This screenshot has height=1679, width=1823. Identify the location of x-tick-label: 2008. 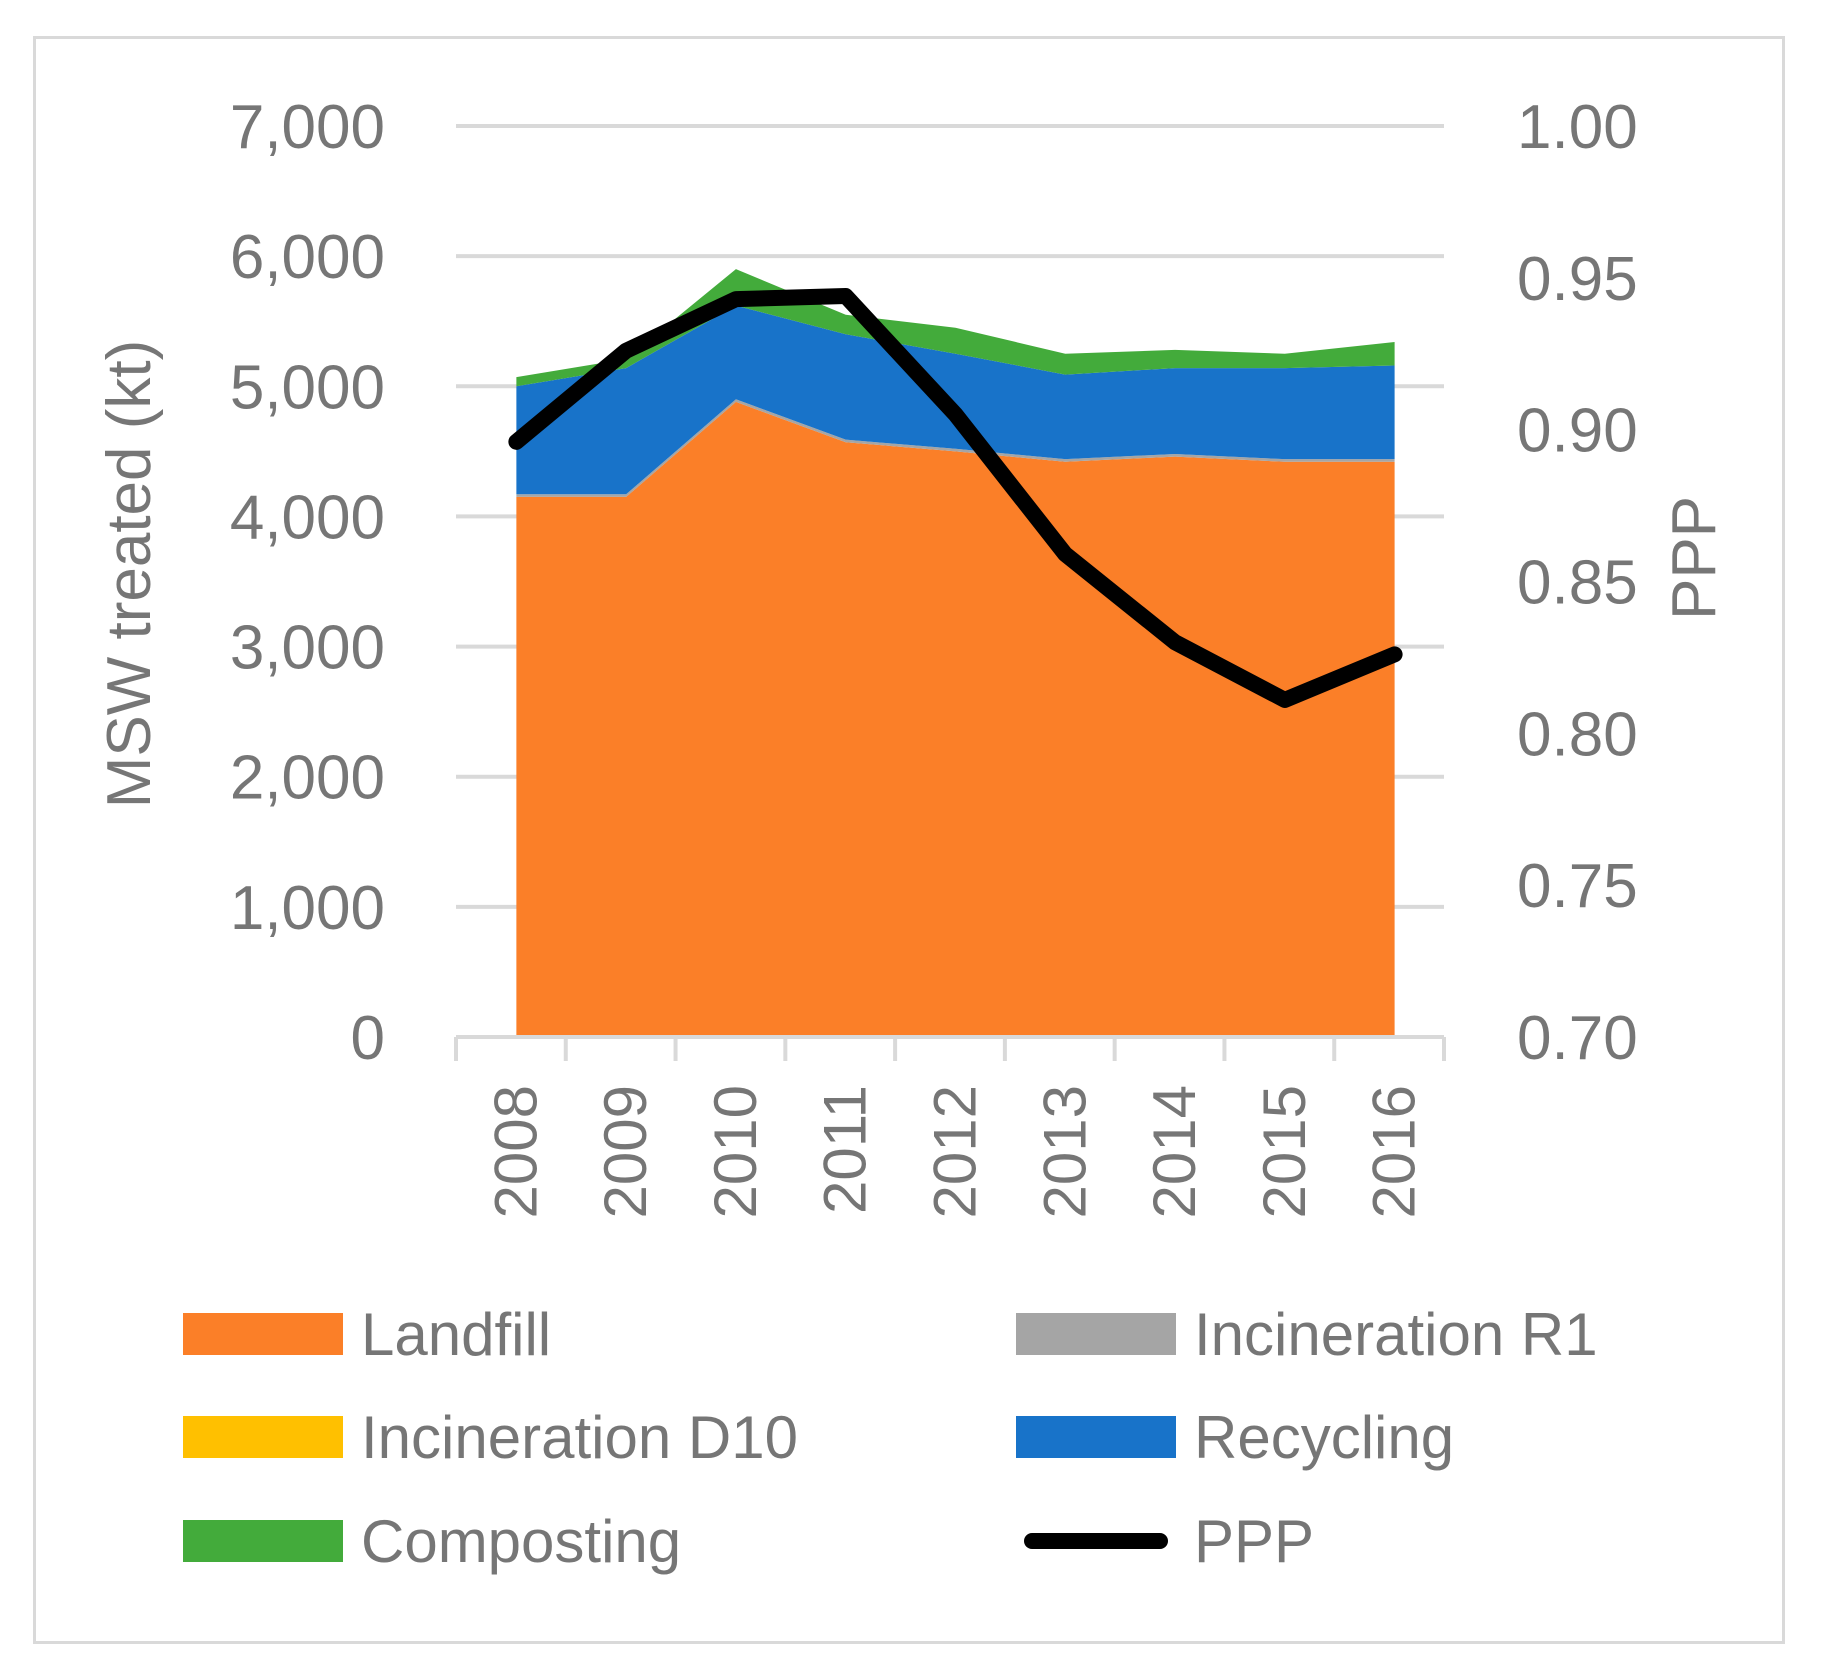
(515, 1151).